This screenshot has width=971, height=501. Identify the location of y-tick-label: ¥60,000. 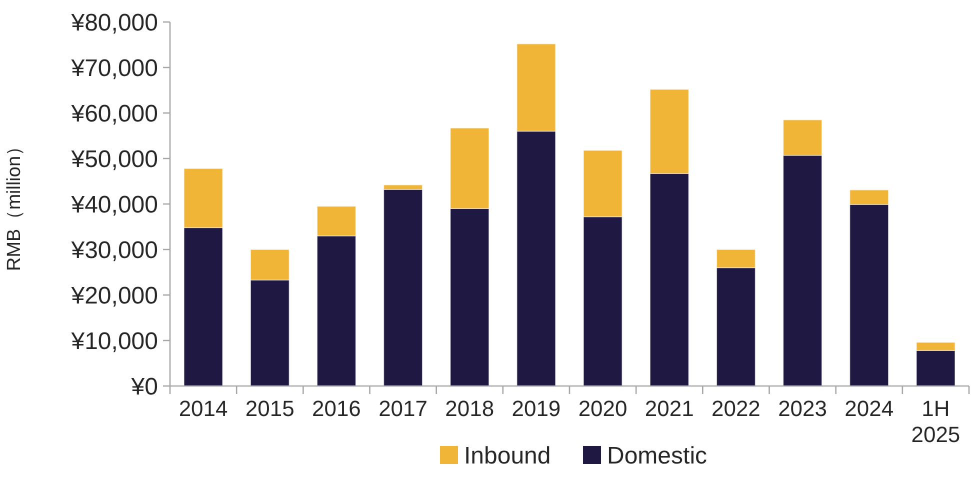
(114, 114).